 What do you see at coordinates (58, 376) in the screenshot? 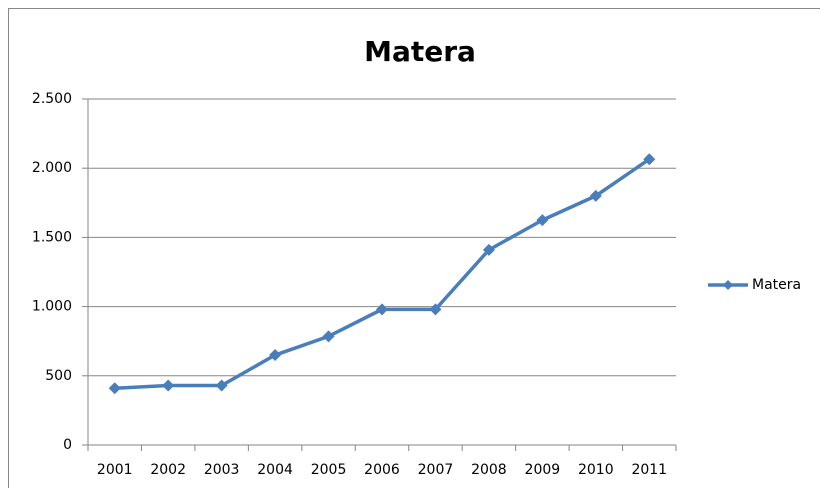
I see `y-tick-label: 500` at bounding box center [58, 376].